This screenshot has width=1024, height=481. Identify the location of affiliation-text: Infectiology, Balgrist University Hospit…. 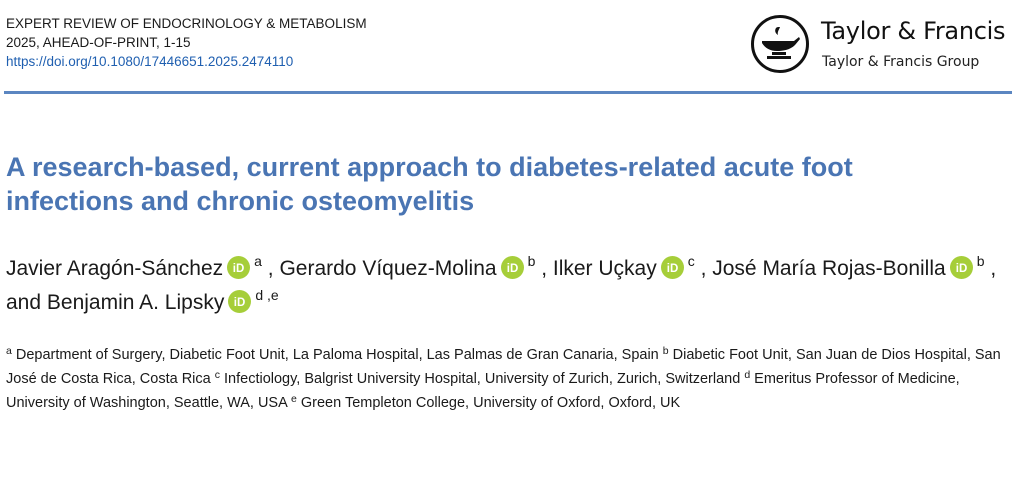
(482, 379).